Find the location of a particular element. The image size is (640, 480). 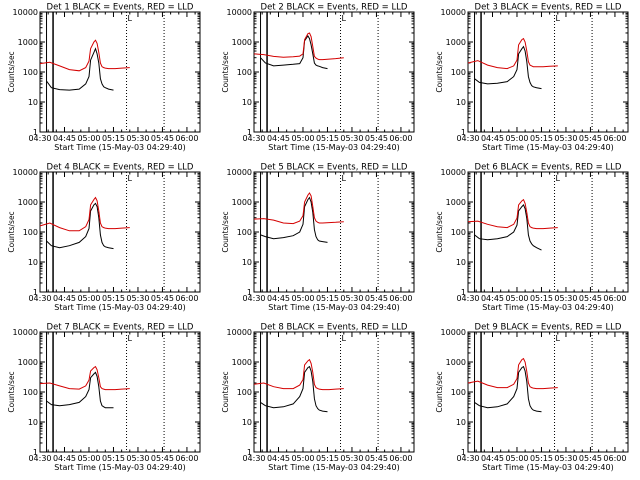

panel-1-y-axis-label: Counts/sec is located at coordinates (11, 71).